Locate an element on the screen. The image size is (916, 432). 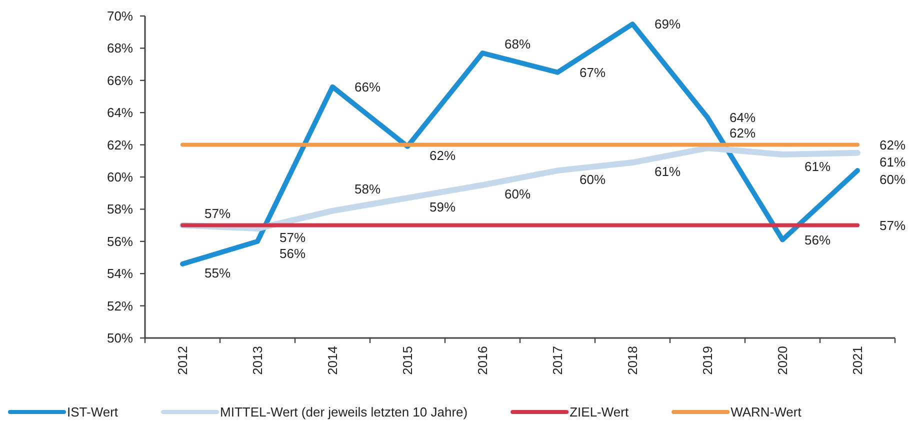
x-tick-label: 2021 is located at coordinates (857, 360).